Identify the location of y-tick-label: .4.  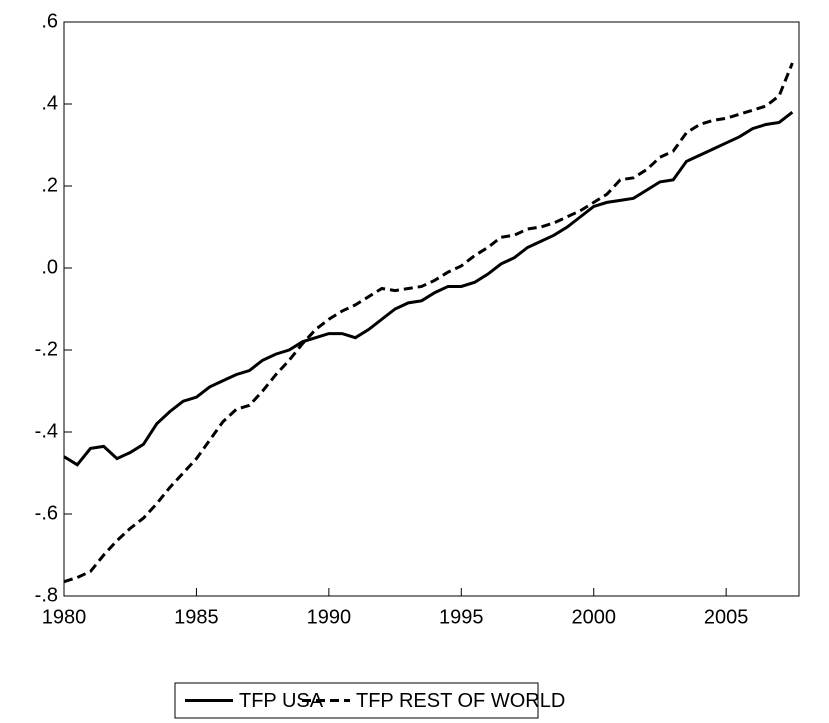
(49, 103).